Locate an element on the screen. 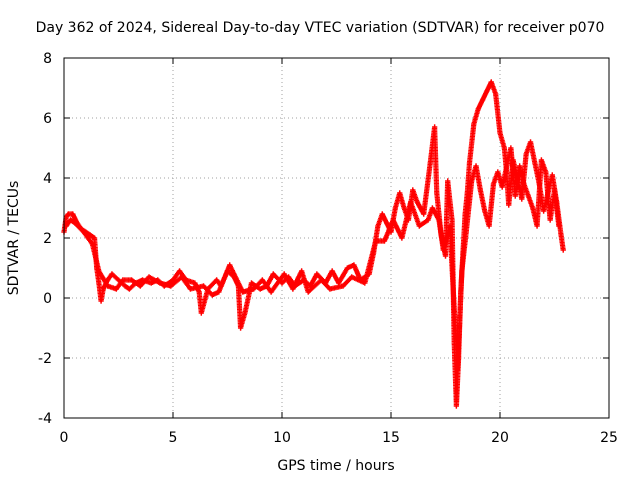 This screenshot has height=480, width=640. y-tick-label: 6 is located at coordinates (47, 119).